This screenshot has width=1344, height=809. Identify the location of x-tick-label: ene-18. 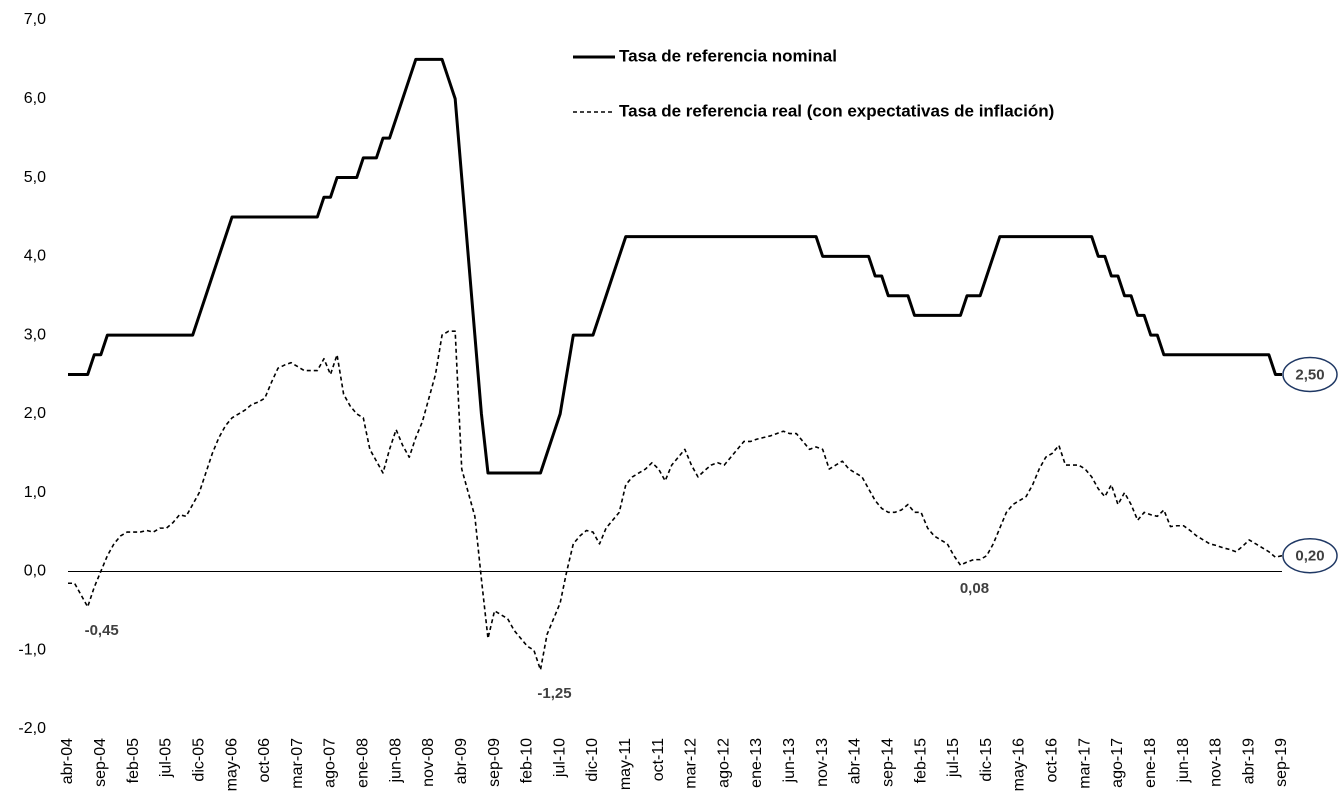
(1150, 763).